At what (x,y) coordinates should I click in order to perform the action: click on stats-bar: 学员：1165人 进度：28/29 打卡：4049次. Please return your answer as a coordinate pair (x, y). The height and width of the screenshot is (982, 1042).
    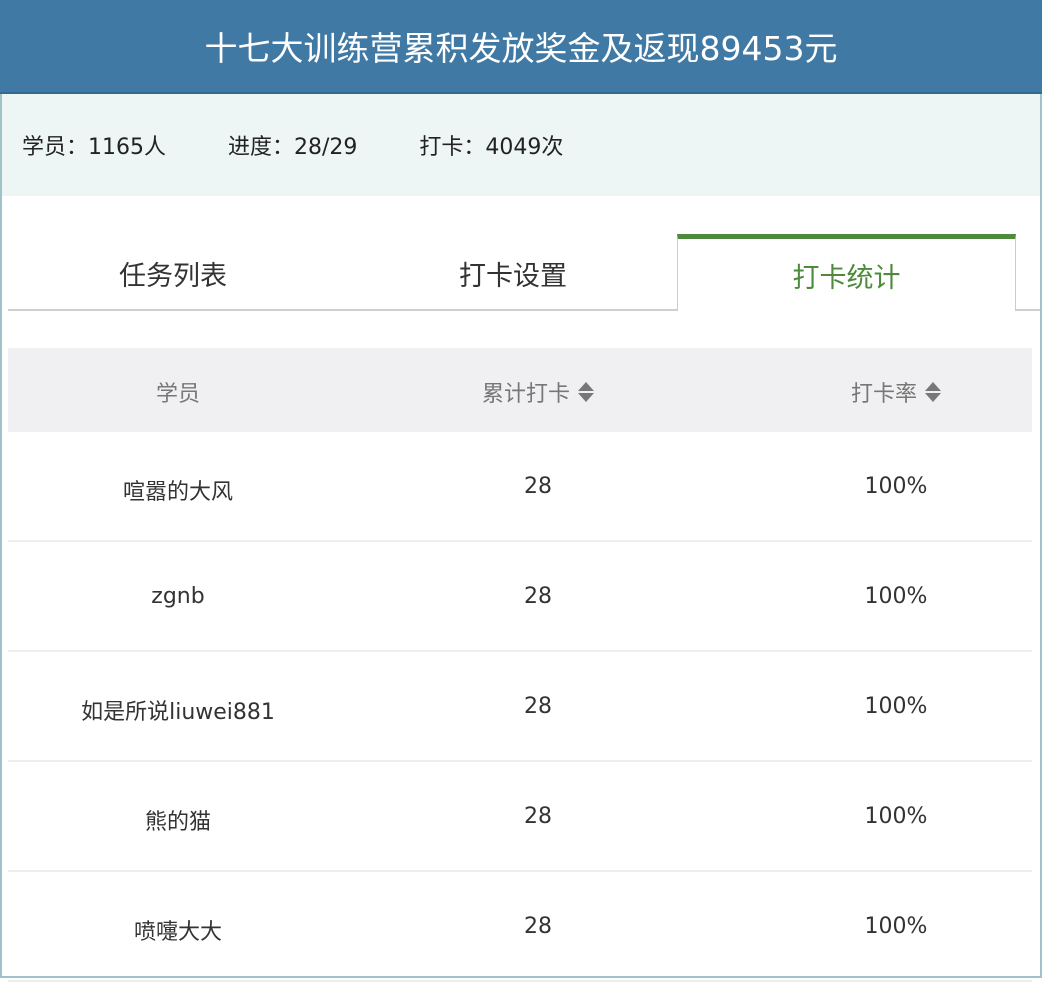
    Looking at the image, I should click on (521, 145).